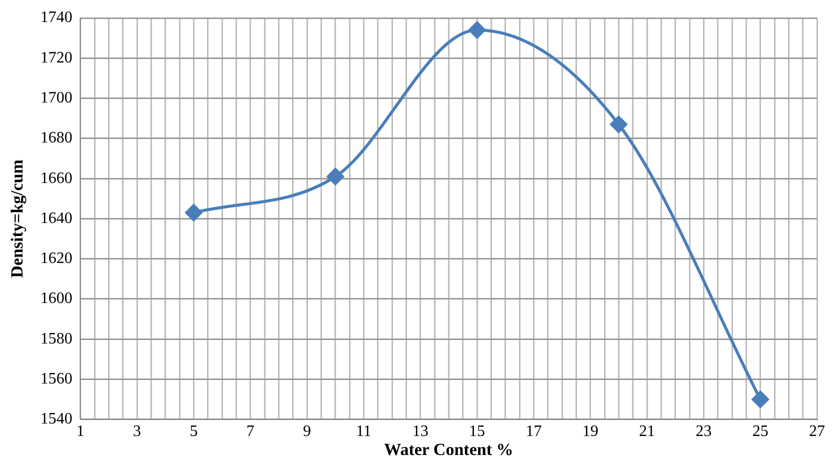 Image resolution: width=833 pixels, height=461 pixels. I want to click on x-tick-label: 21, so click(647, 431).